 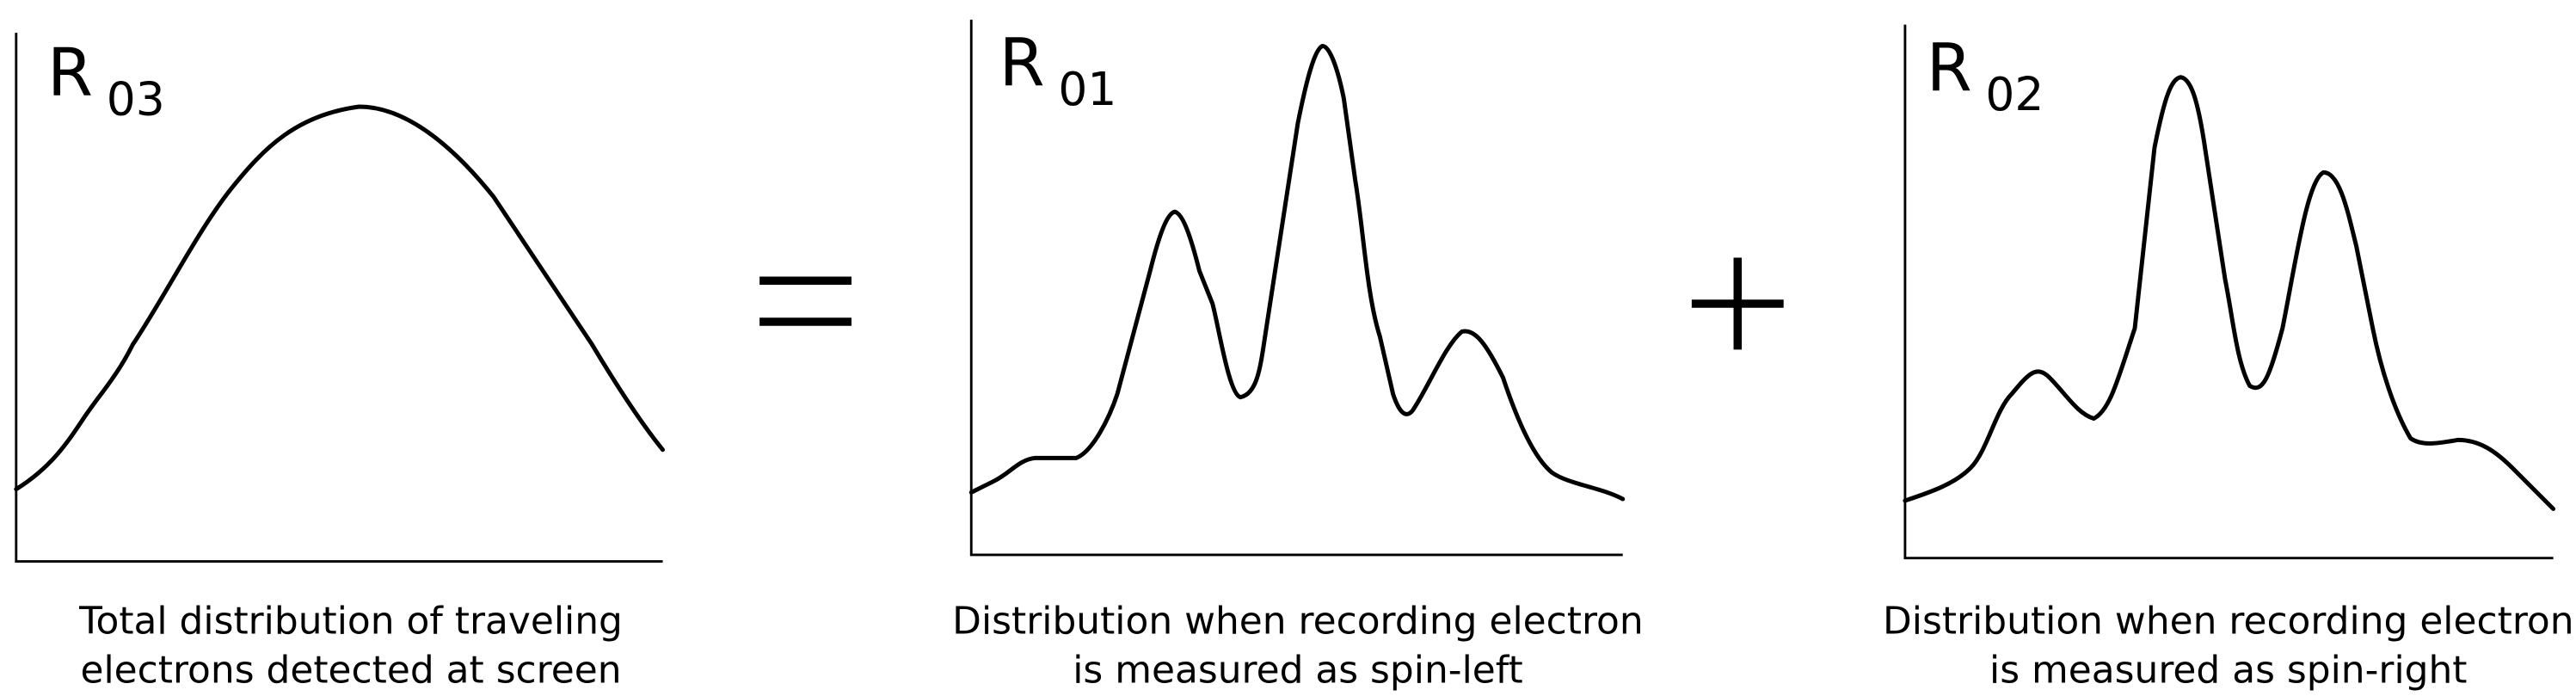 I want to click on caption: electrons detected at screen, so click(x=350, y=671).